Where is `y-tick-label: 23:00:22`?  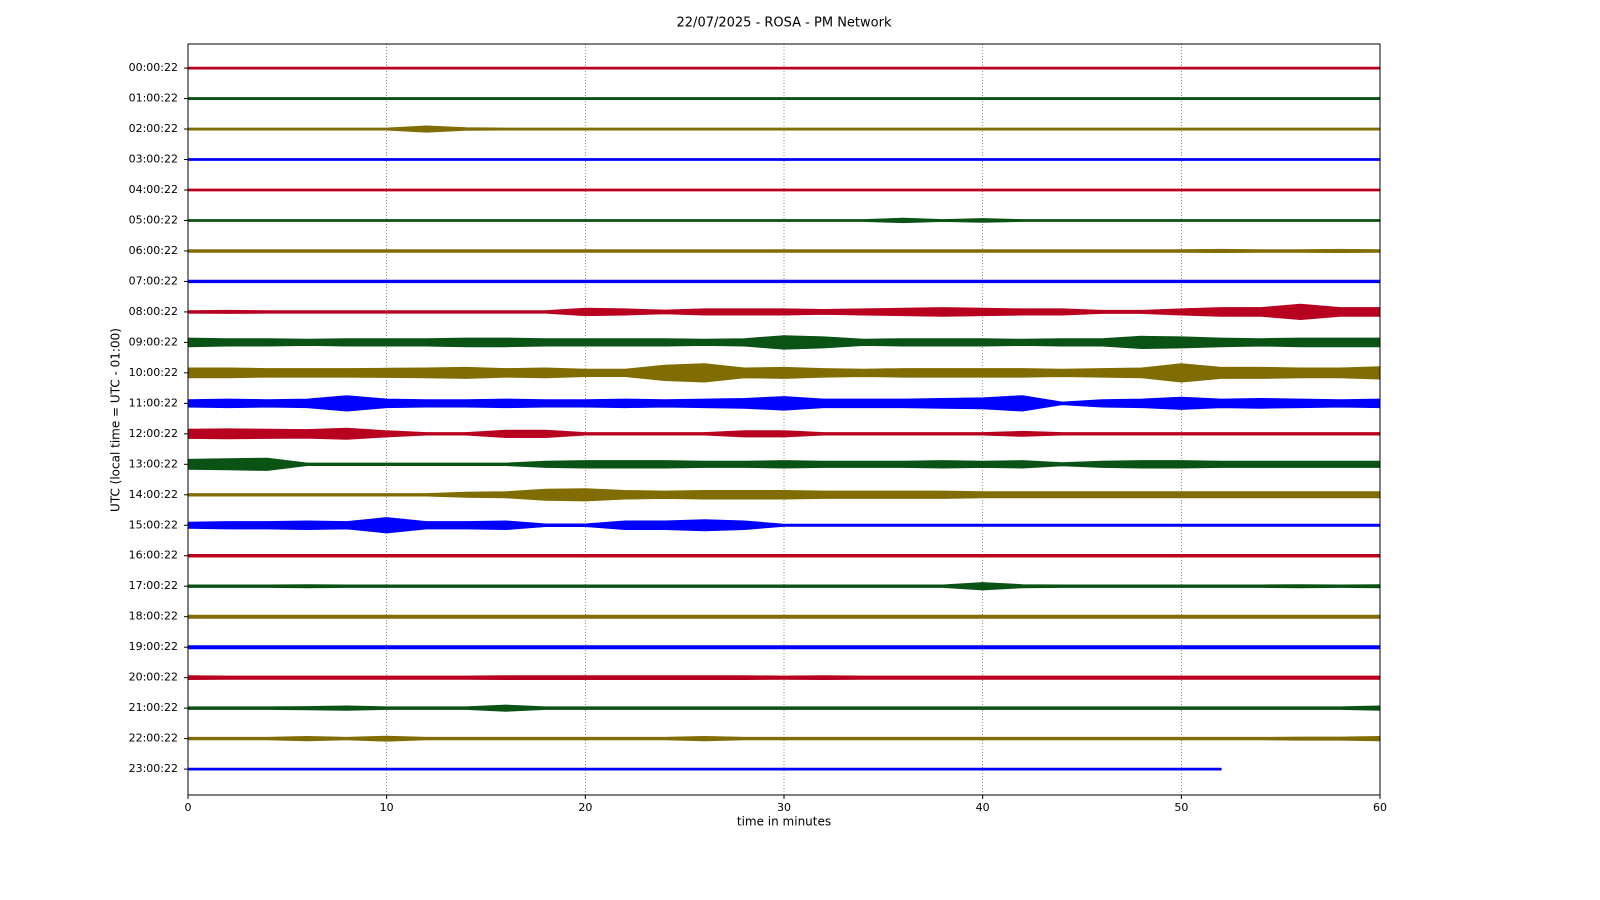 y-tick-label: 23:00:22 is located at coordinates (153, 768).